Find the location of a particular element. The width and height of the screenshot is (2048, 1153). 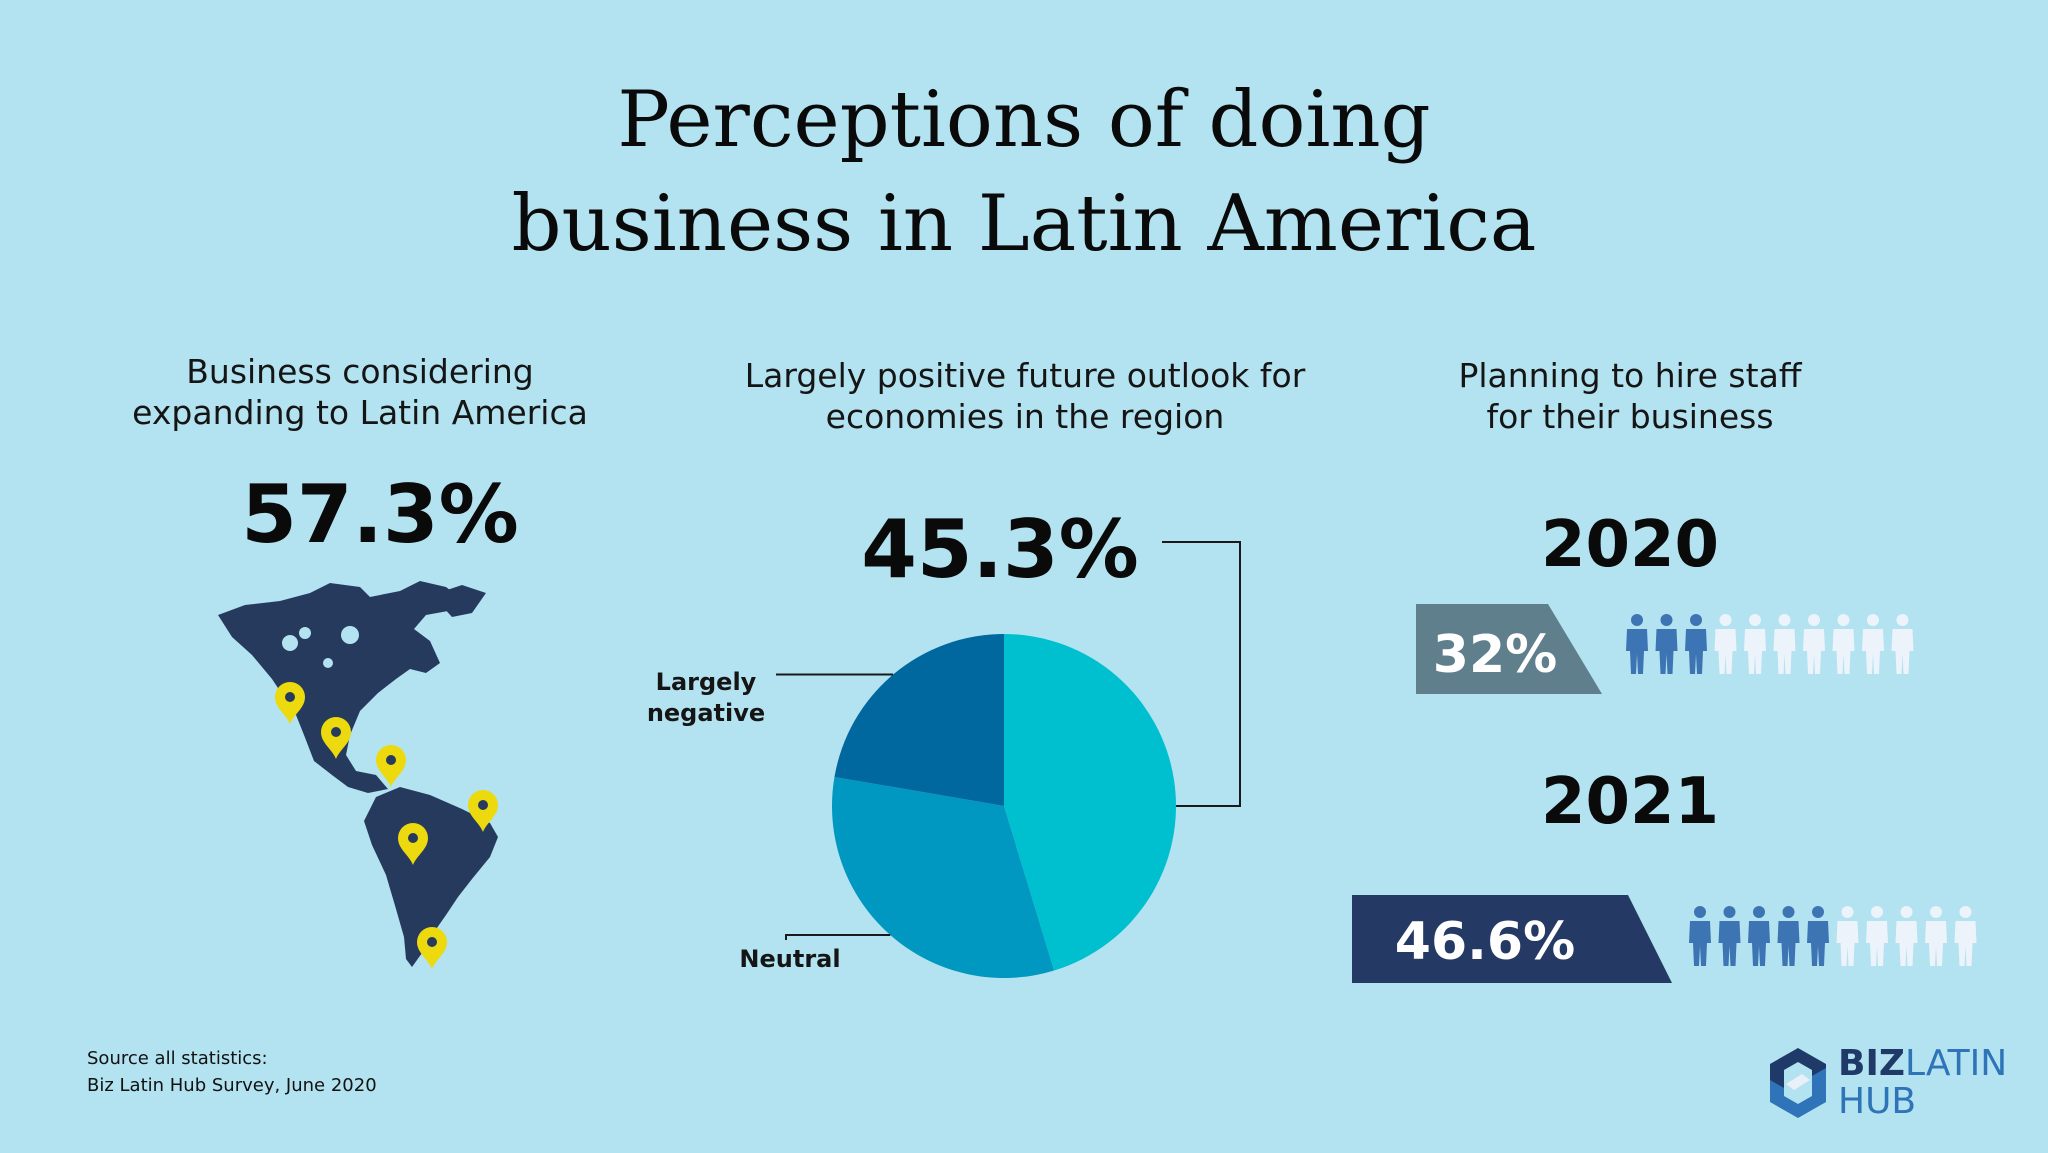

middle-subtitle-line-2: economies in the region is located at coordinates (1025, 416).